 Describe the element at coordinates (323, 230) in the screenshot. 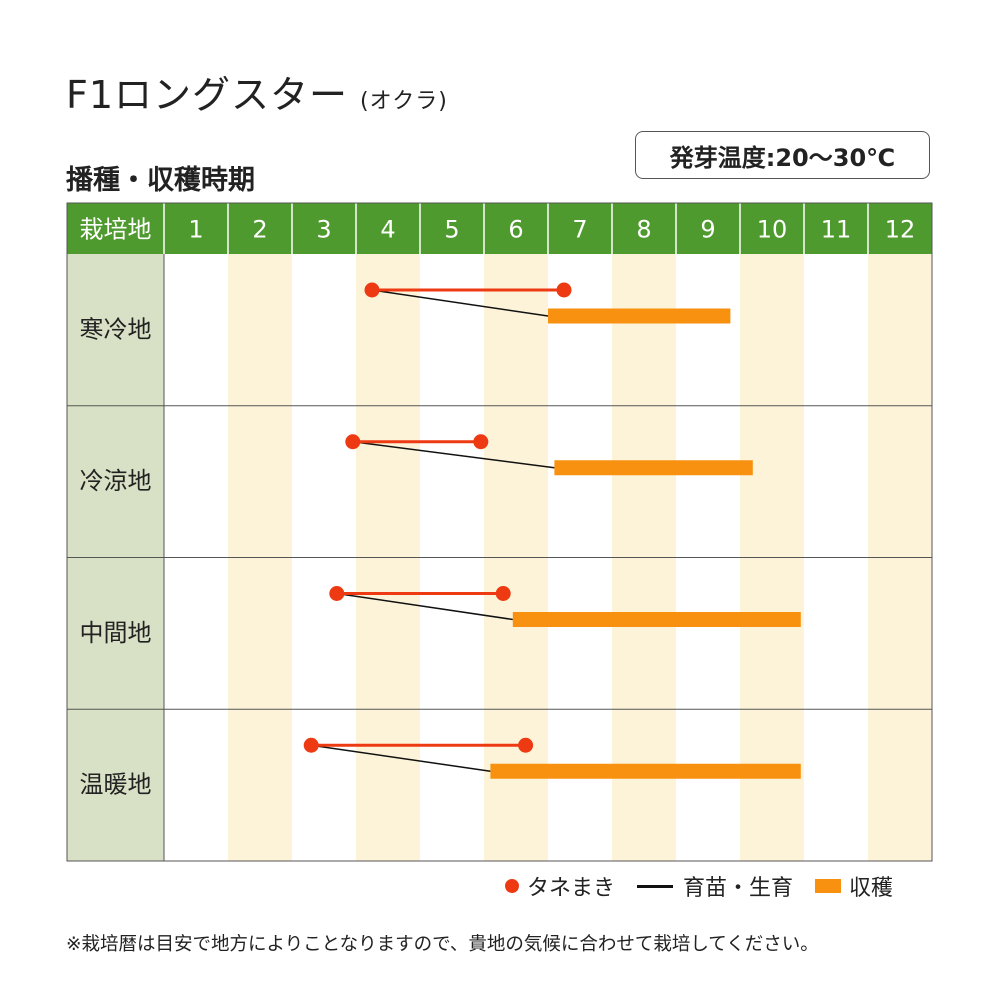

I see `month-label: 3` at that location.